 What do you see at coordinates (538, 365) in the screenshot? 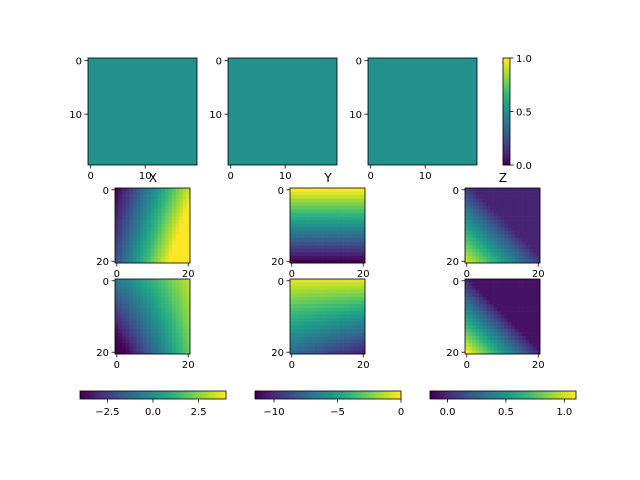
I see `x-tick-label: 20` at bounding box center [538, 365].